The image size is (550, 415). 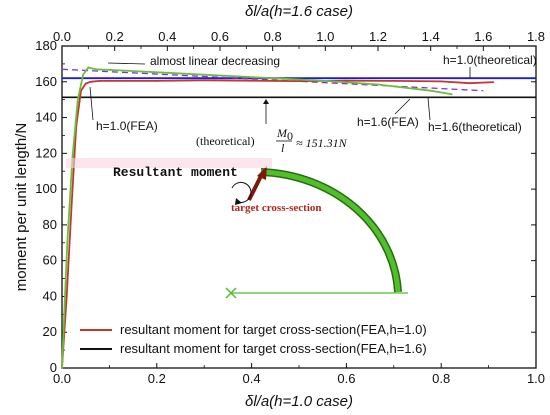 What do you see at coordinates (299, 401) in the screenshot?
I see `x-axis-title-bottom: δl/a(h=1.0 case)` at bounding box center [299, 401].